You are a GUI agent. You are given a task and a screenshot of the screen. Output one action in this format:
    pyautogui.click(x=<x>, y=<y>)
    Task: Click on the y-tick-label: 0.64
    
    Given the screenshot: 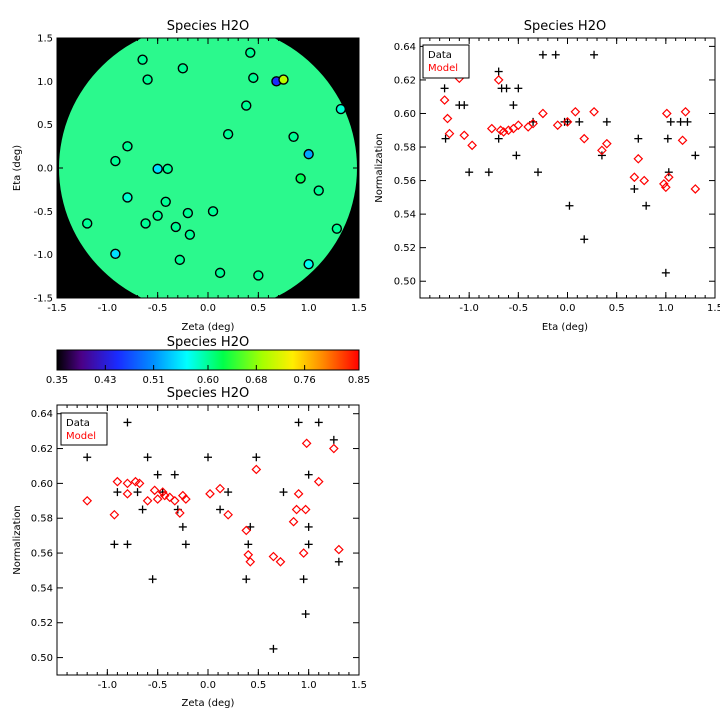 What is the action you would take?
    pyautogui.click(x=42, y=414)
    